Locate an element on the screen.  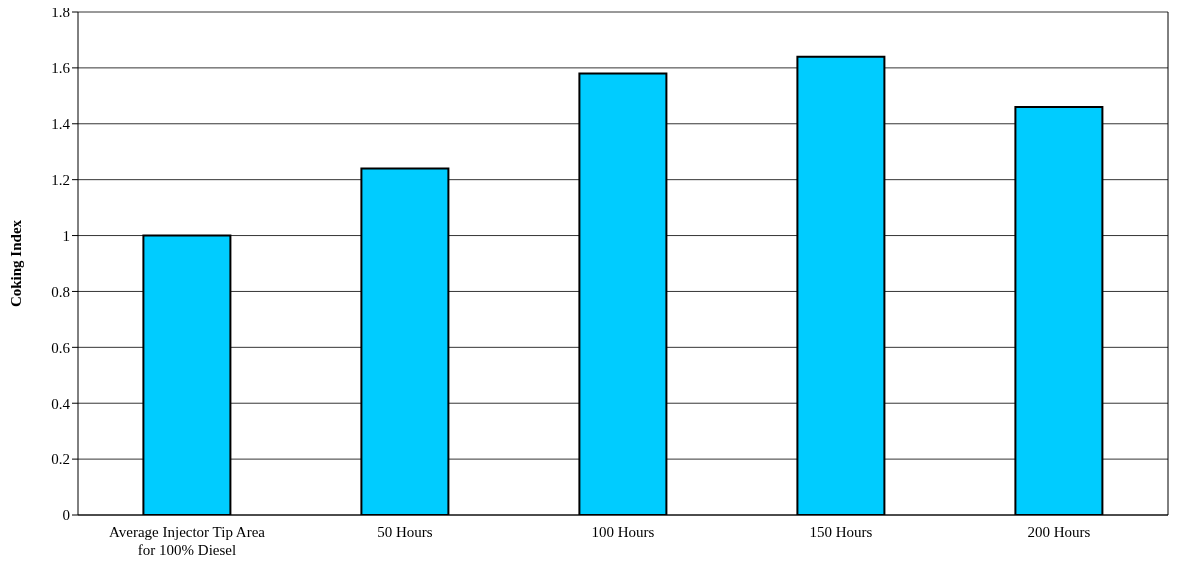
y-tick-label: 1.2 is located at coordinates (60, 179).